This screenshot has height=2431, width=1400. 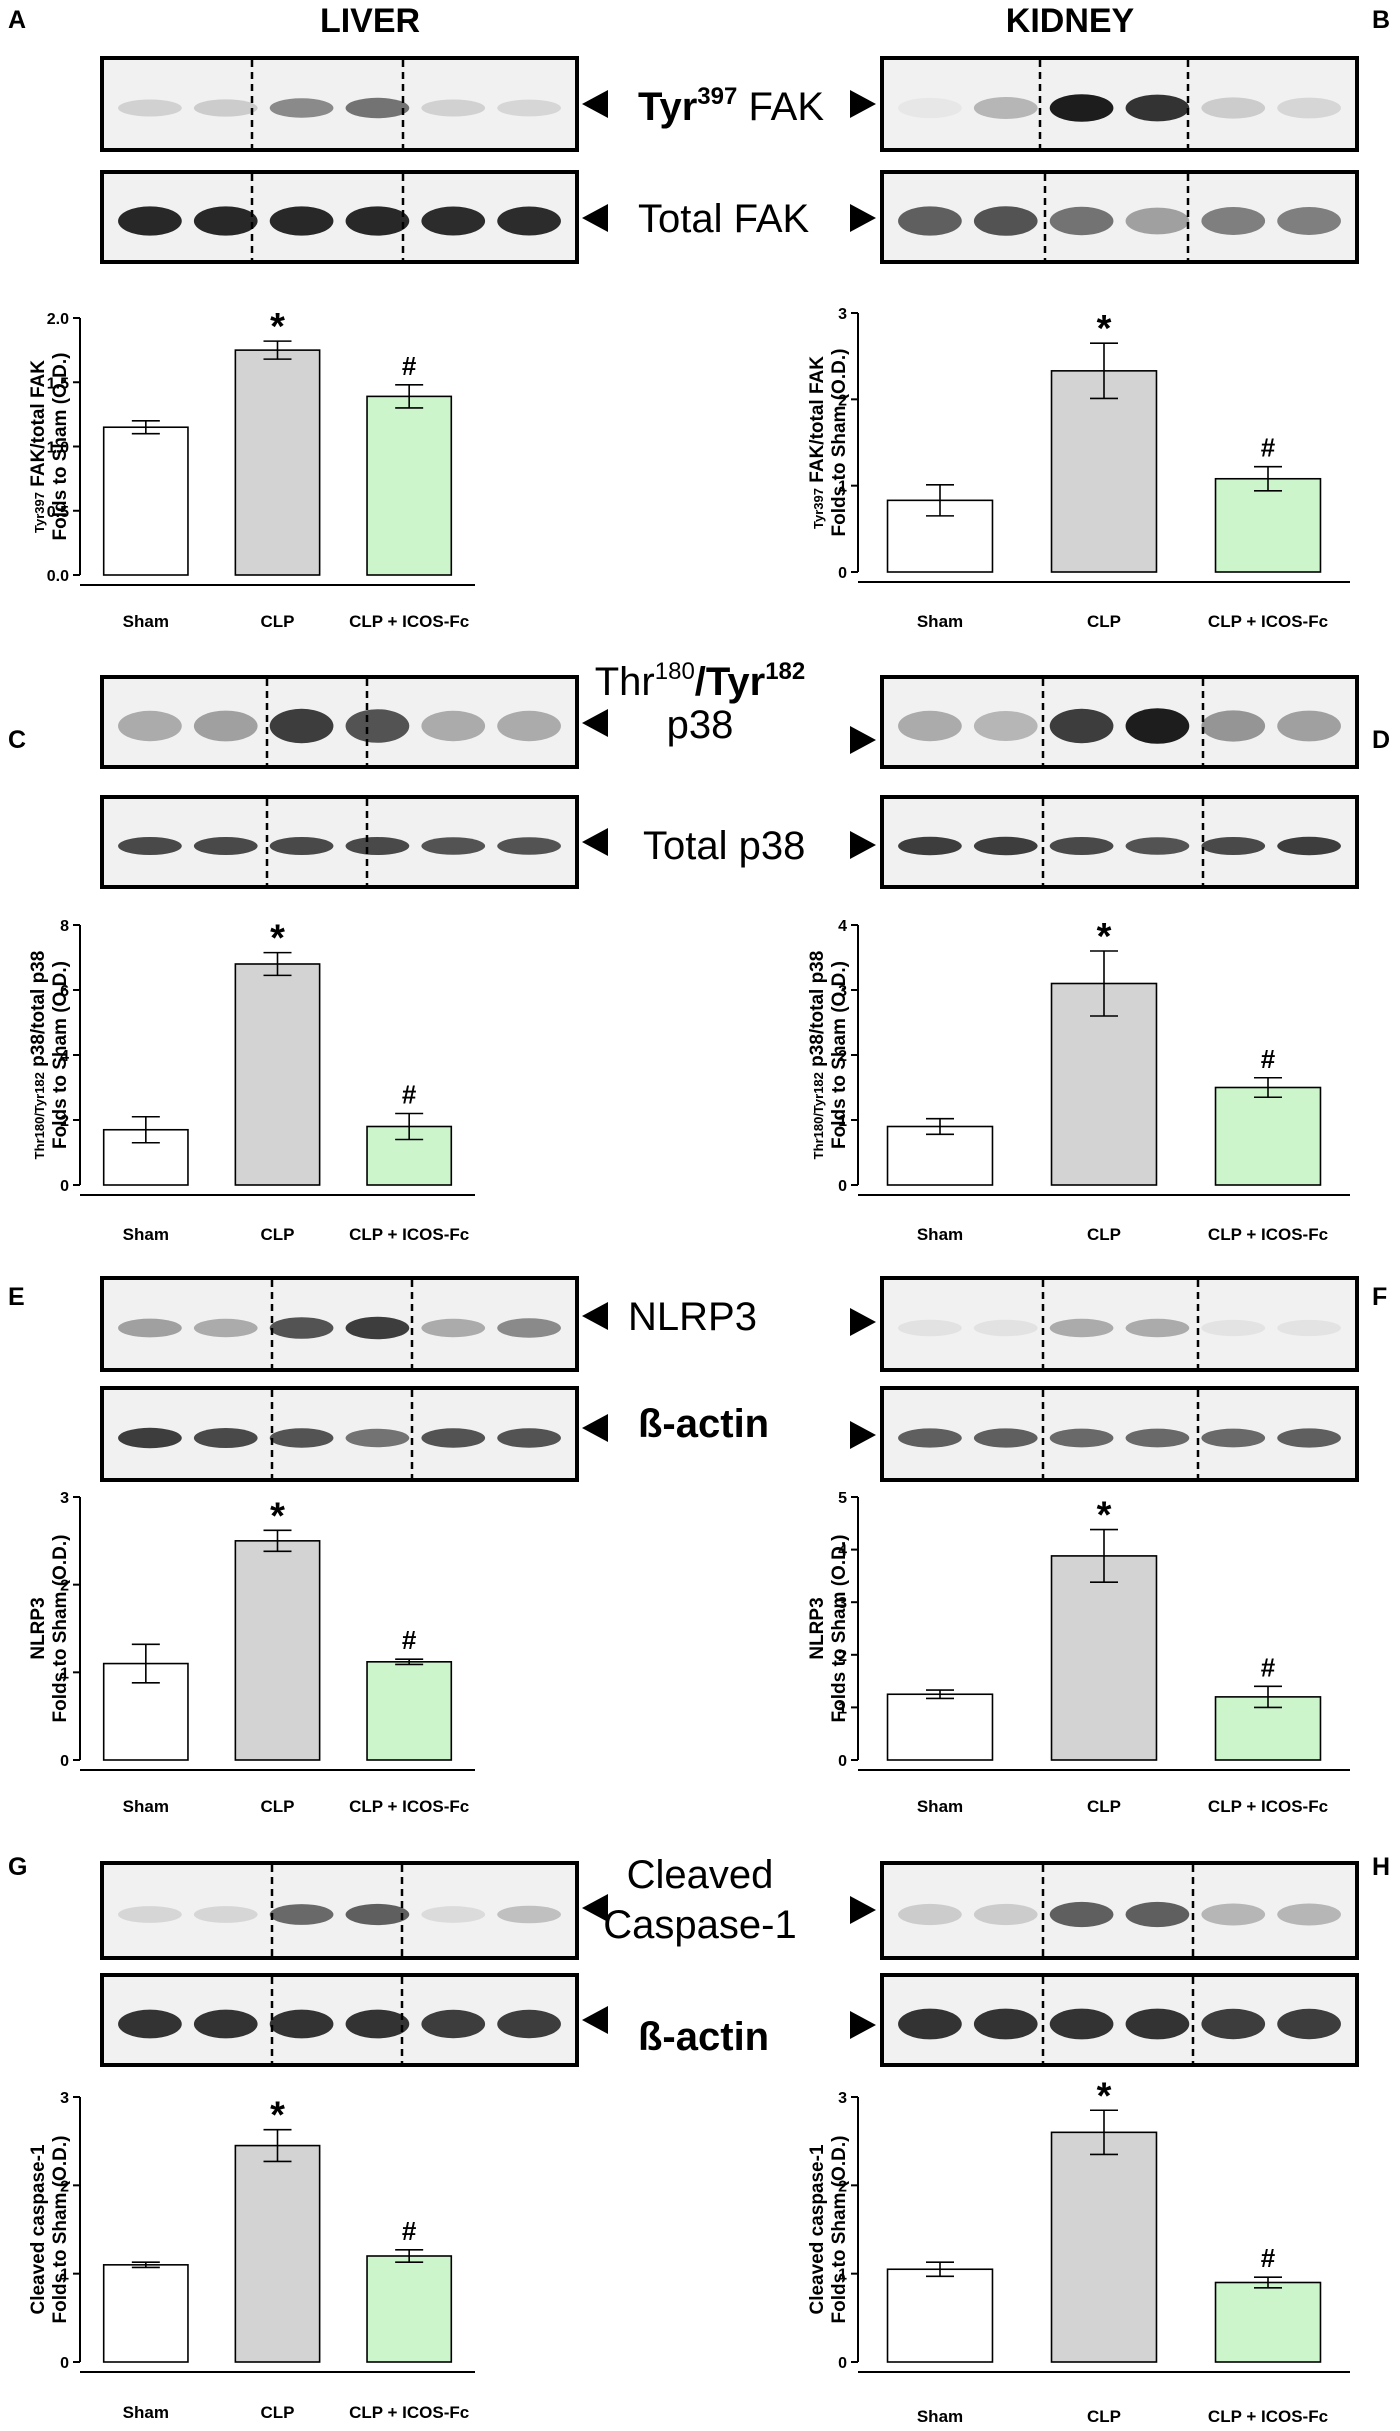 What do you see at coordinates (64, 991) in the screenshot?
I see `y-tick-label: 6` at bounding box center [64, 991].